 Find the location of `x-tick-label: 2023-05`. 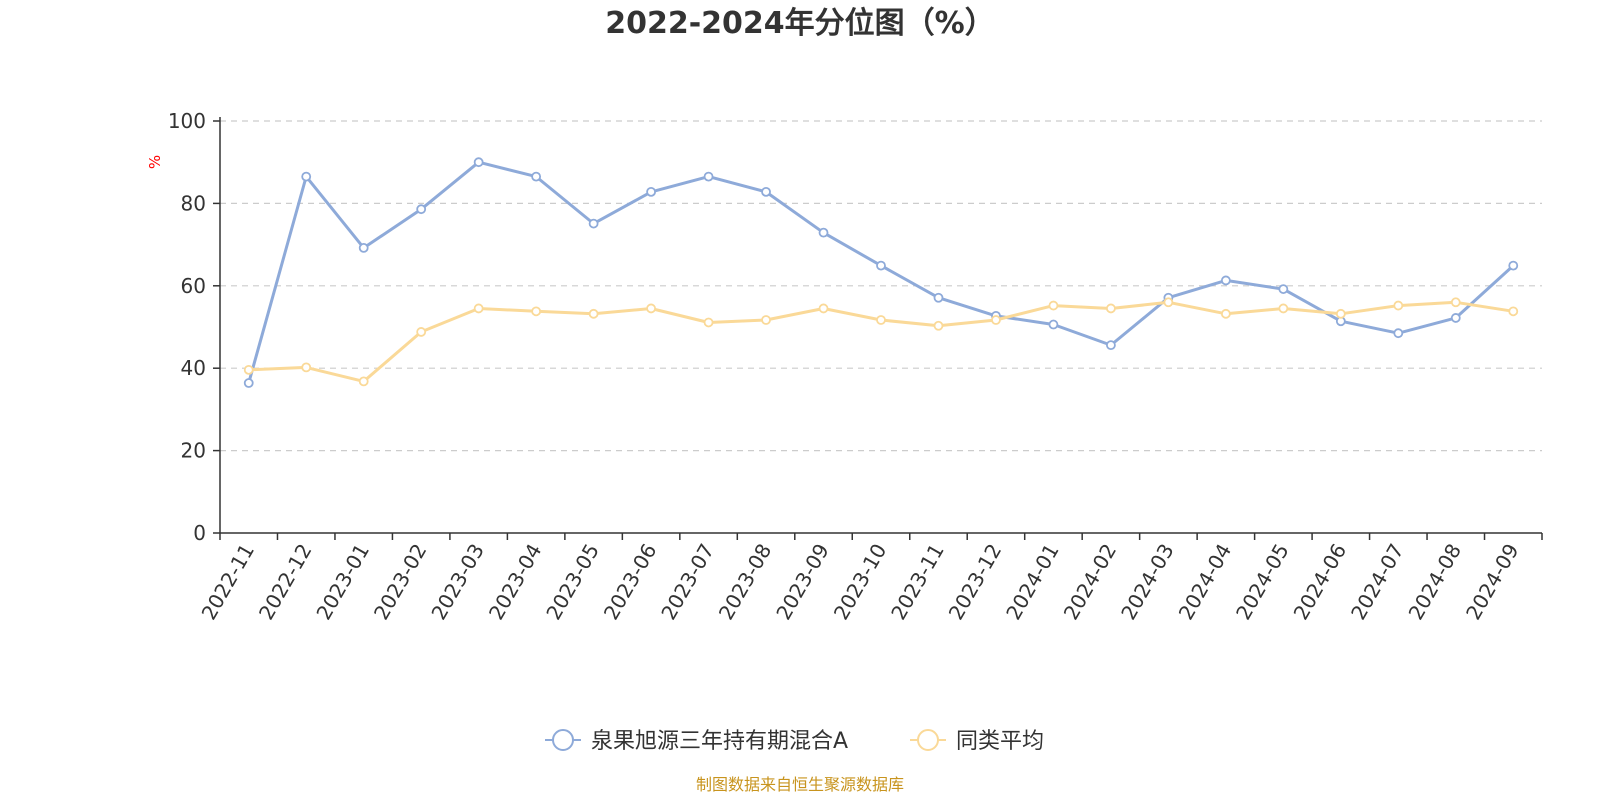

x-tick-label: 2023-05 is located at coordinates (572, 582).